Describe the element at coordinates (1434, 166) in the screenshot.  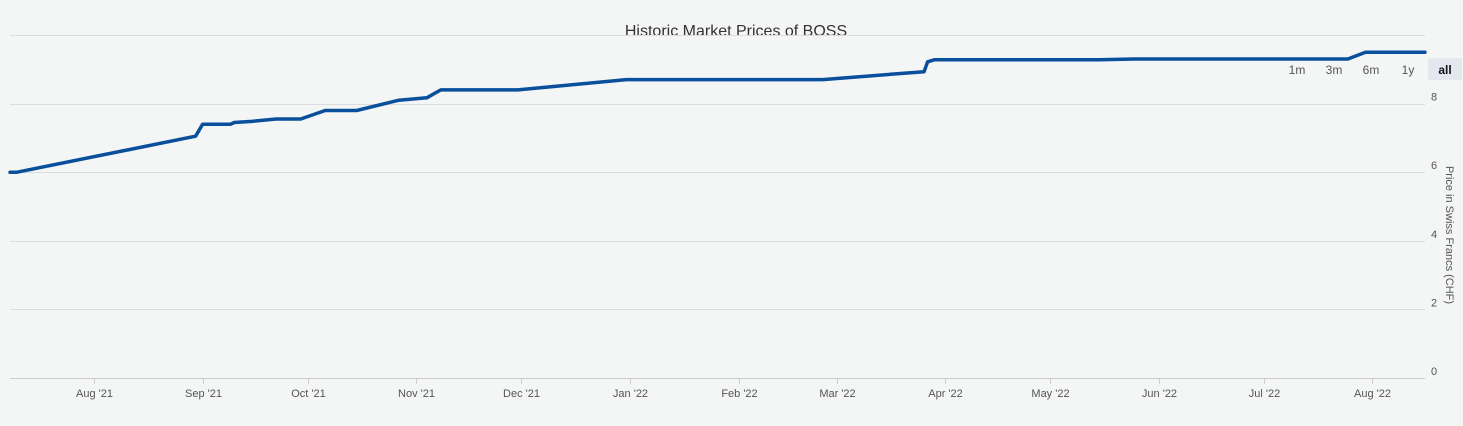
I see `y-tick-label: 6` at that location.